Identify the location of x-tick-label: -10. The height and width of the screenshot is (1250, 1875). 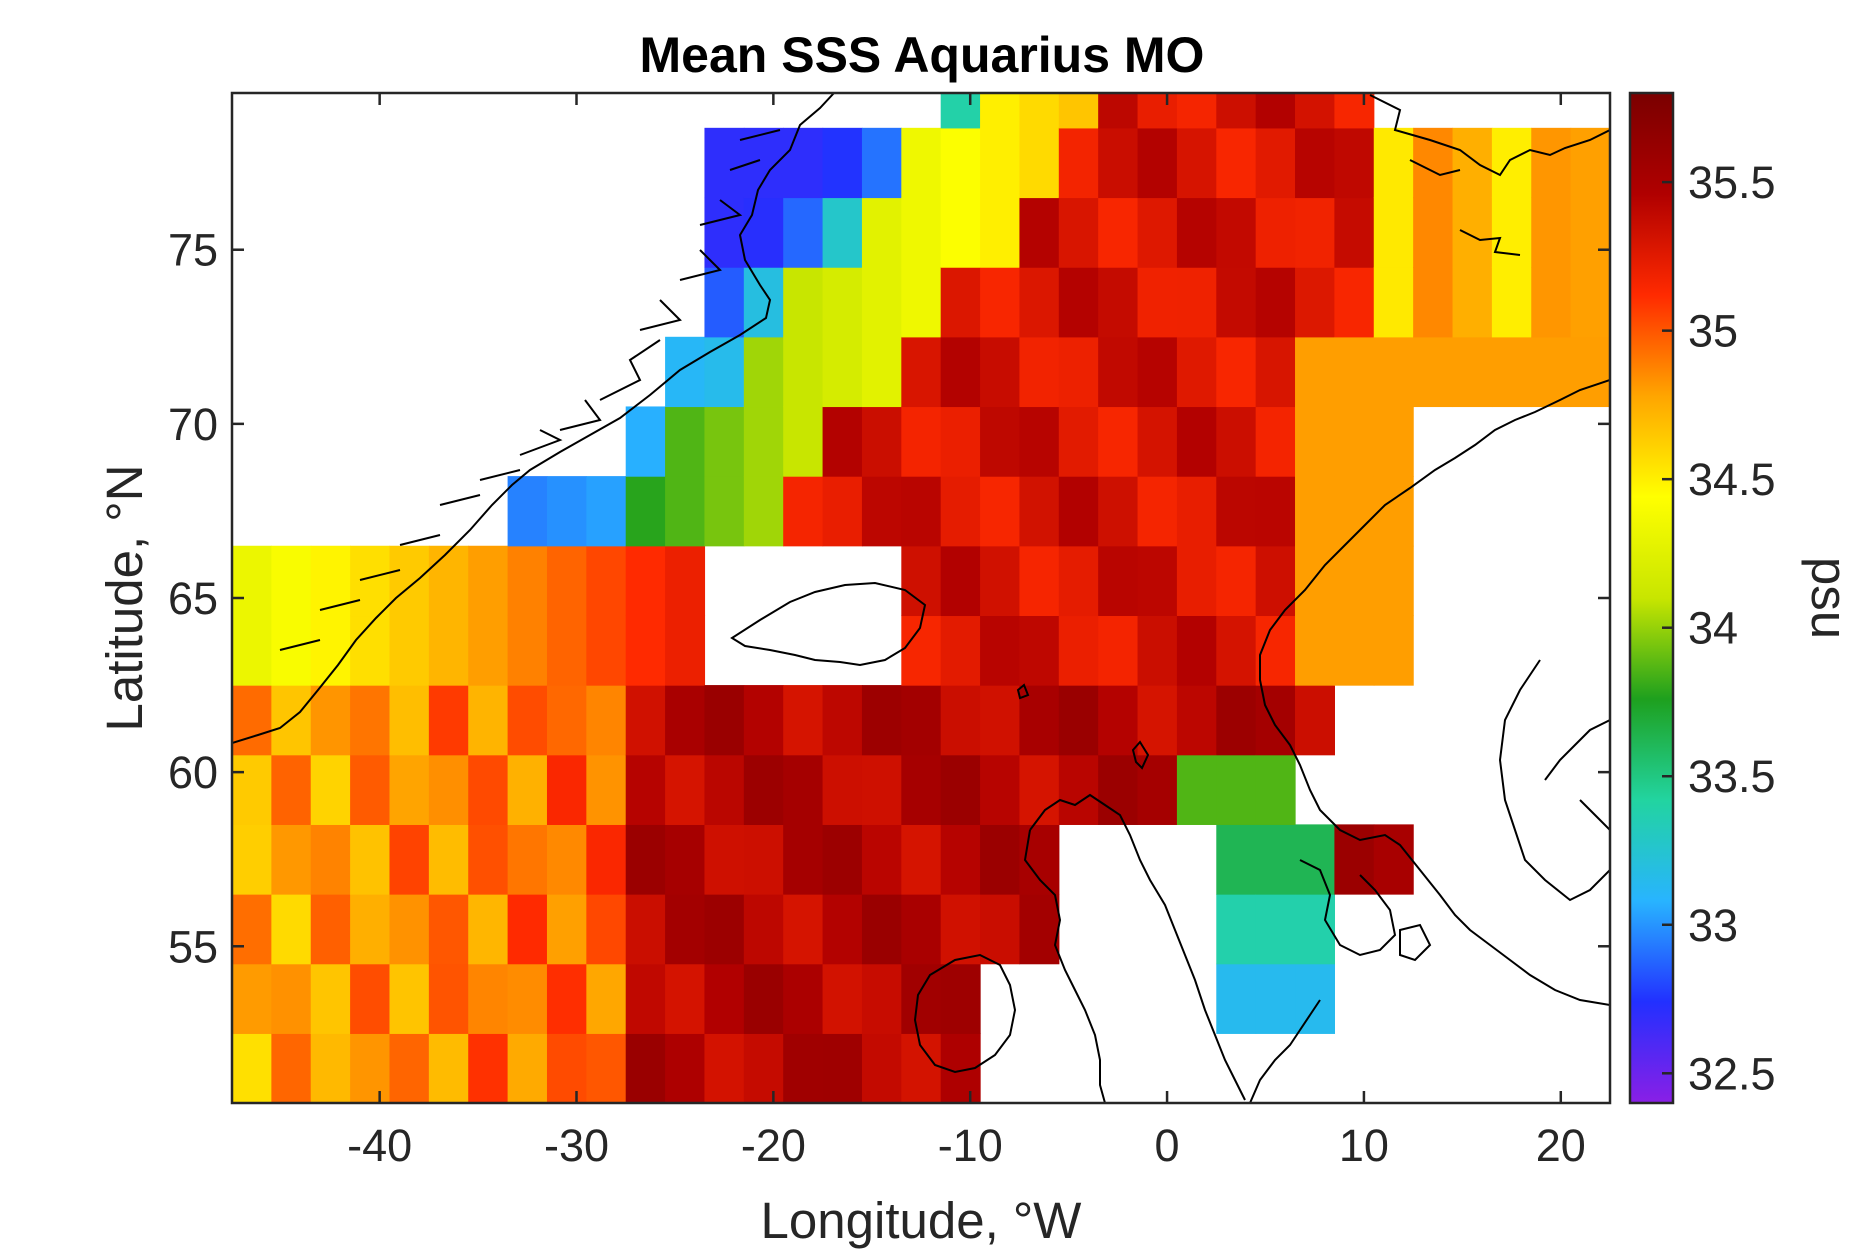
(970, 1145).